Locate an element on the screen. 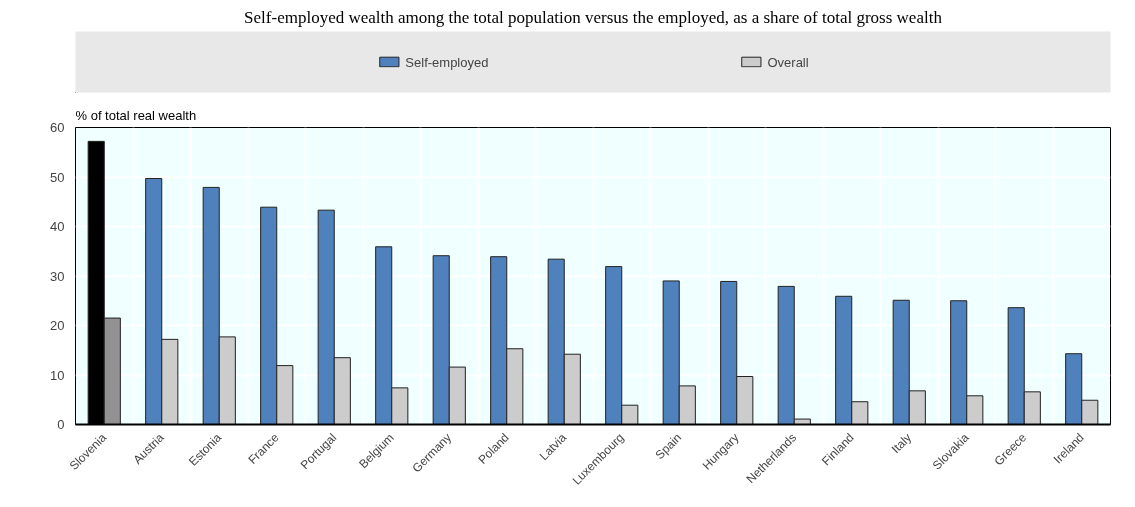 The image size is (1135, 507). y-tick-label: 50 is located at coordinates (57, 177).